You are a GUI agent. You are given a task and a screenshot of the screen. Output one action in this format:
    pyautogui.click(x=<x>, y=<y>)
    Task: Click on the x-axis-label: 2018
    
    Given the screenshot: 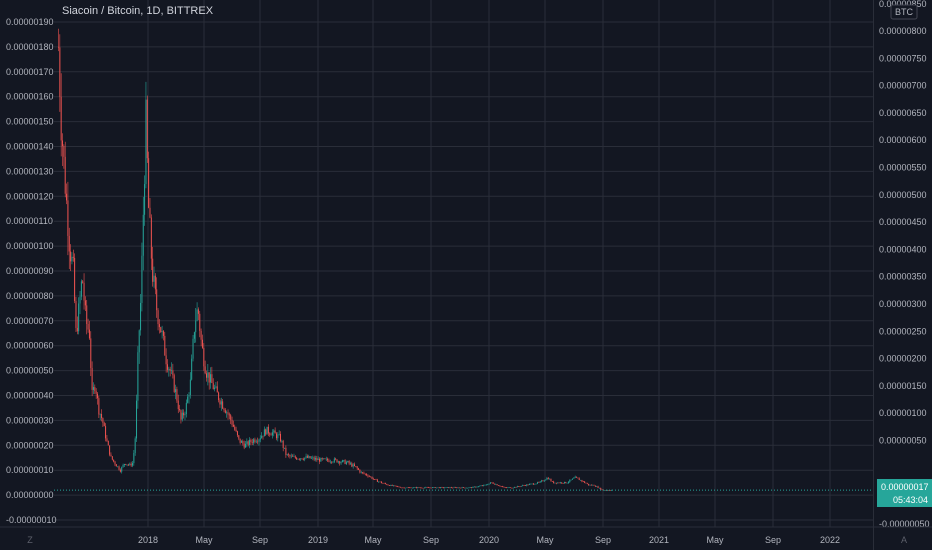 What is the action you would take?
    pyautogui.click(x=148, y=540)
    